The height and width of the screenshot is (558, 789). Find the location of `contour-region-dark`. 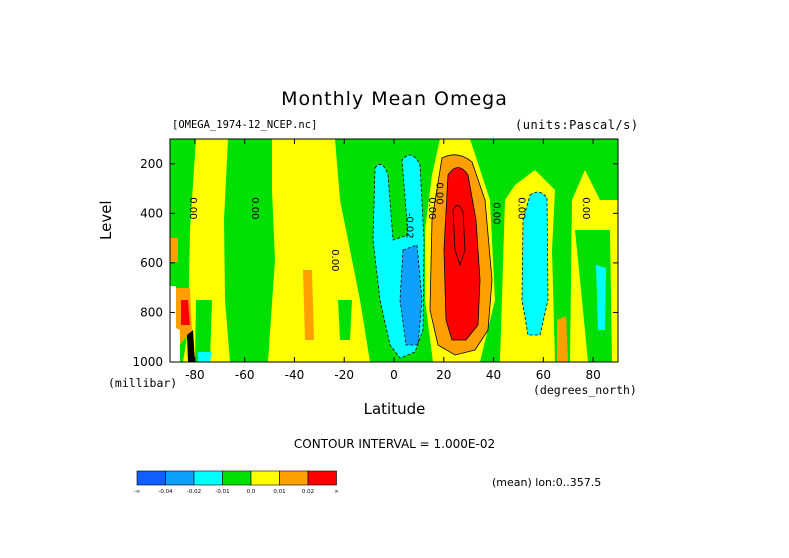

contour-region-dark is located at coordinates (191, 346).